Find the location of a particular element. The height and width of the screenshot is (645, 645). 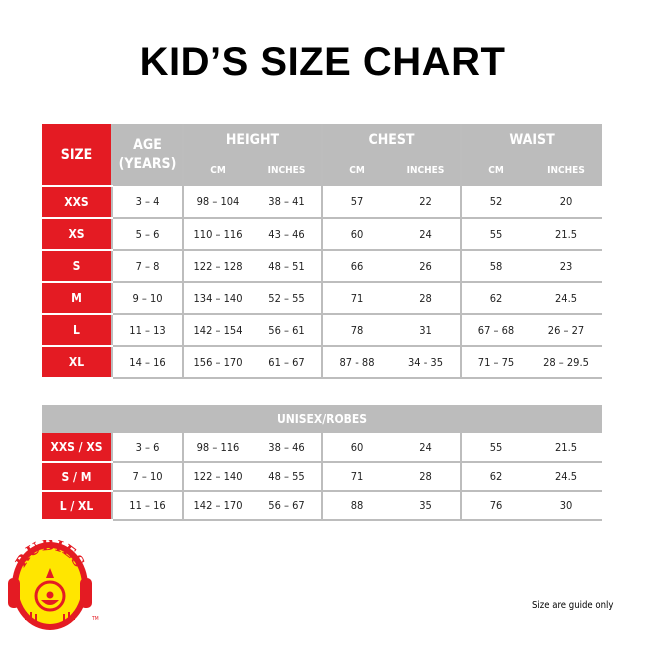

height-inches-cell: 38 – 46 is located at coordinates (287, 448).